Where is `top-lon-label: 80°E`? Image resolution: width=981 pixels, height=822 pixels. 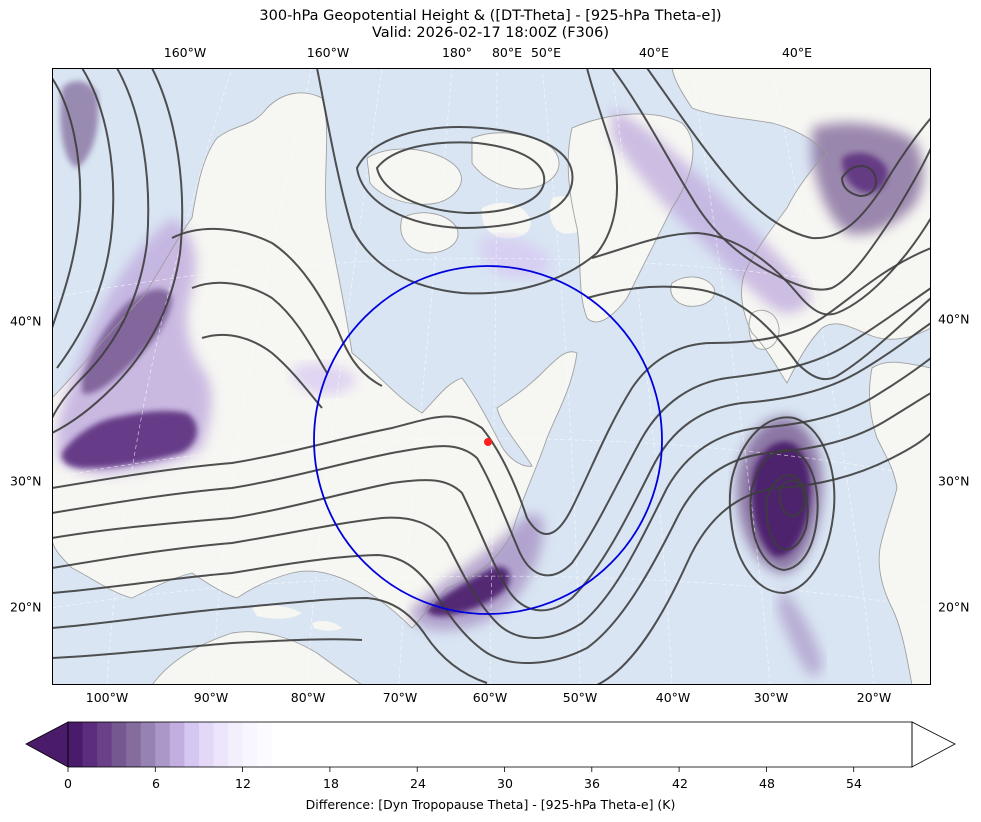
top-lon-label: 80°E is located at coordinates (507, 52).